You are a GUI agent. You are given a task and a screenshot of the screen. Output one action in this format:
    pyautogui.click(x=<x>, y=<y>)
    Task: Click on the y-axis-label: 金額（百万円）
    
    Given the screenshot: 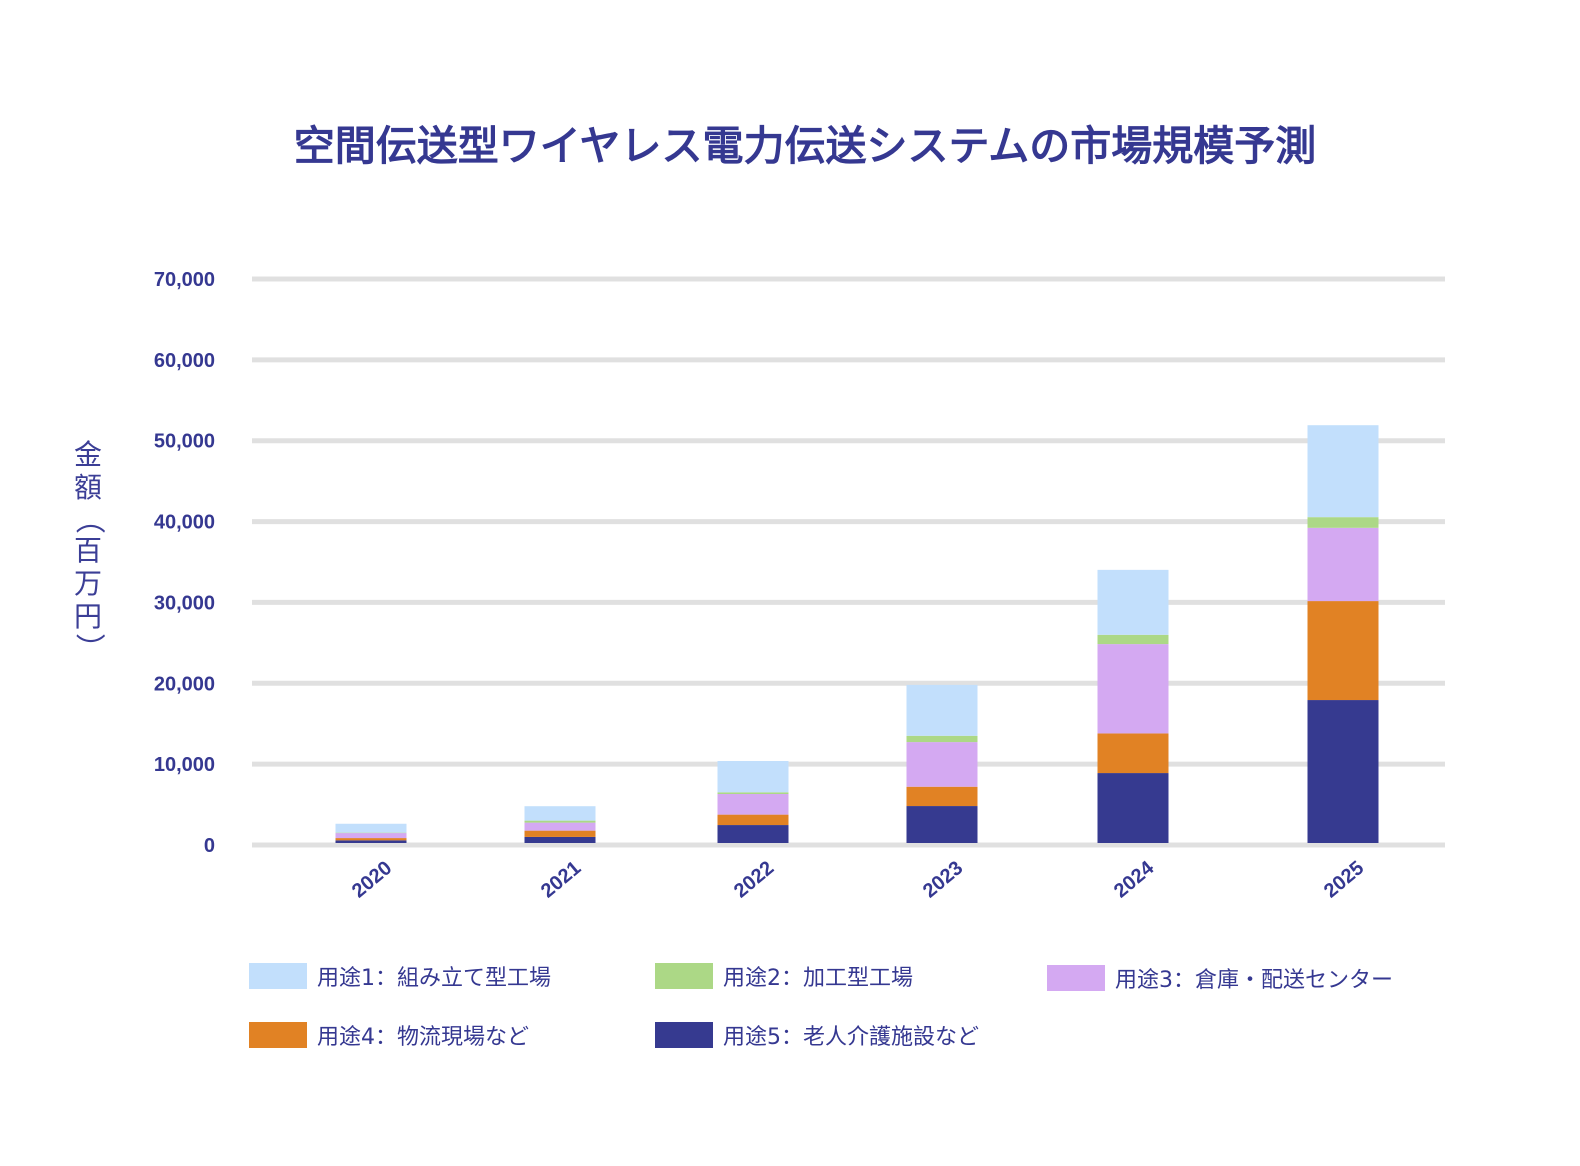 What is the action you would take?
    pyautogui.click(x=88, y=550)
    